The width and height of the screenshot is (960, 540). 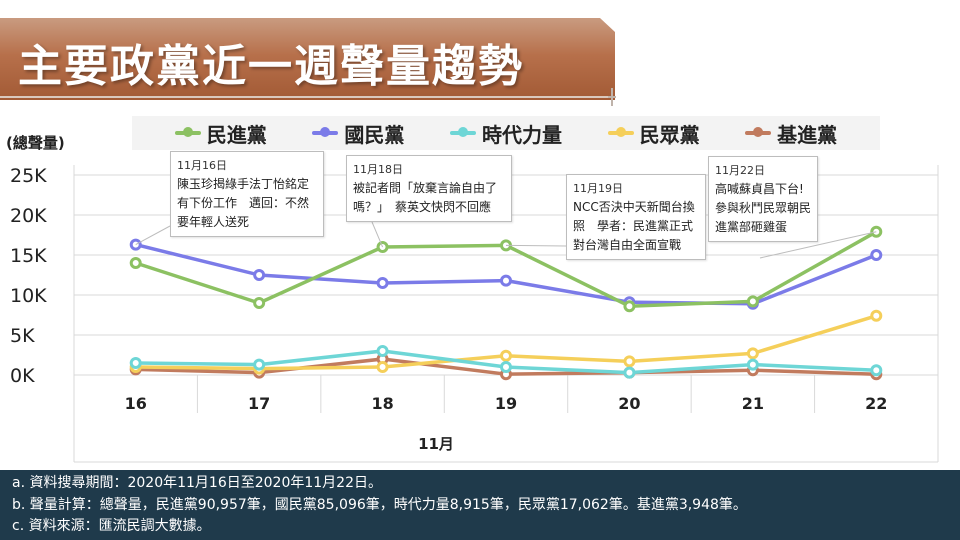 I want to click on title-decoration, so click(x=612, y=97).